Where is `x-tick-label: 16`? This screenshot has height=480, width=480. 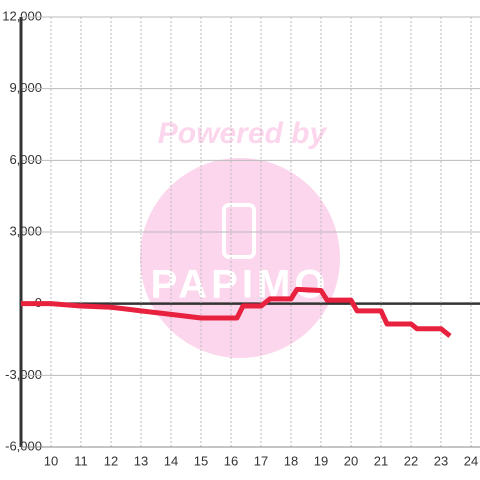
x-tick-label: 16 is located at coordinates (231, 460).